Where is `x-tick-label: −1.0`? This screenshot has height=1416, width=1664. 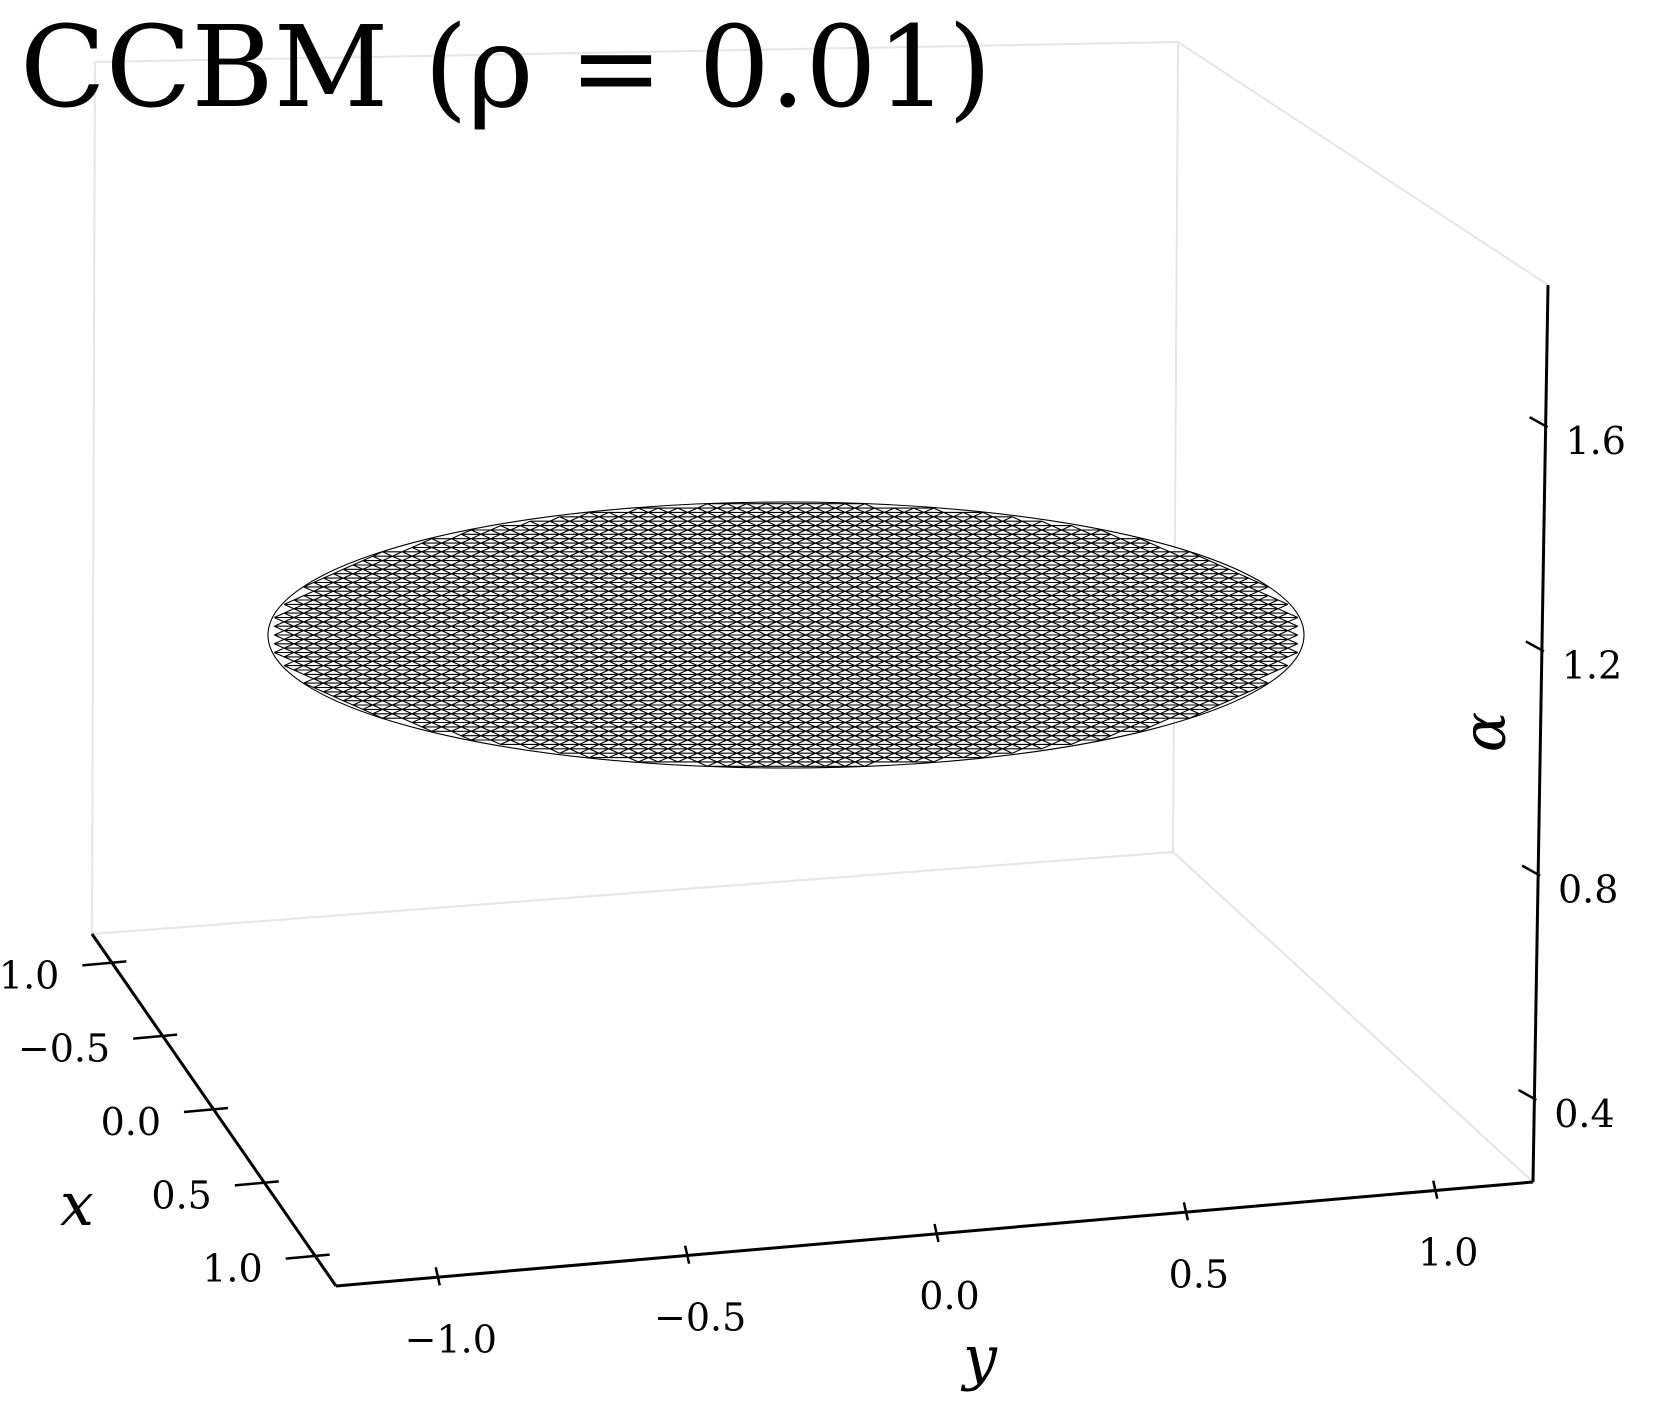 x-tick-label: −1.0 is located at coordinates (29, 975).